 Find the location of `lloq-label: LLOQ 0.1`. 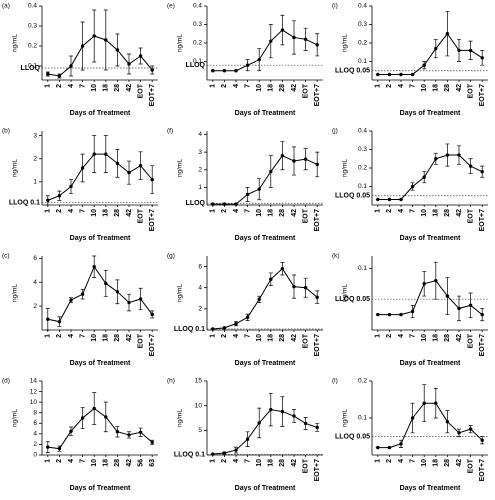

lloq-label: LLOQ 0.1 is located at coordinates (189, 329).